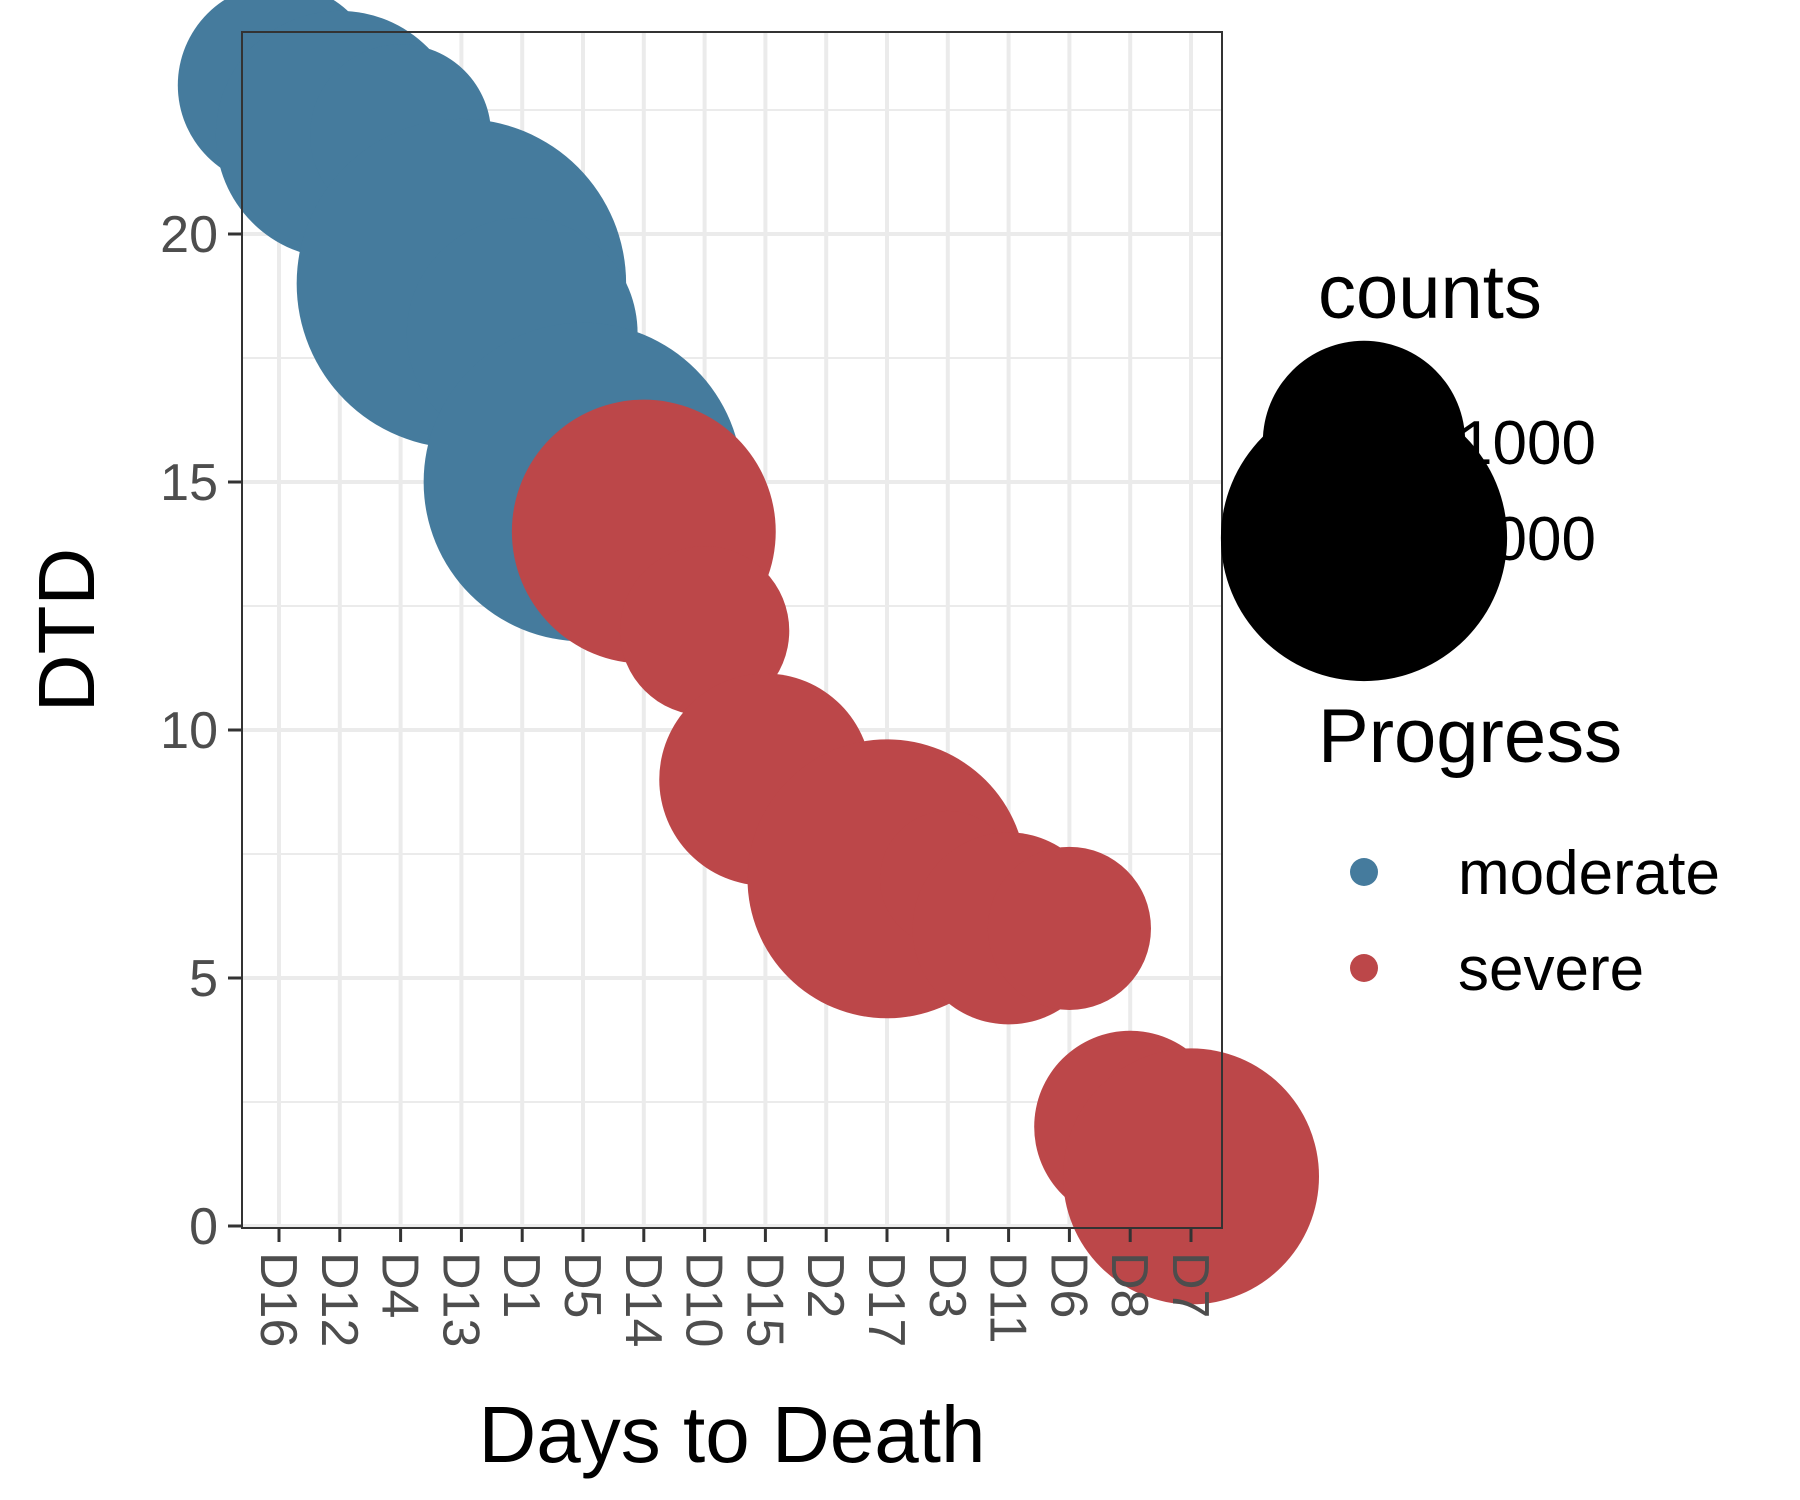 This screenshot has width=1800, height=1500. I want to click on legend-counts-title: counts, so click(1430, 292).